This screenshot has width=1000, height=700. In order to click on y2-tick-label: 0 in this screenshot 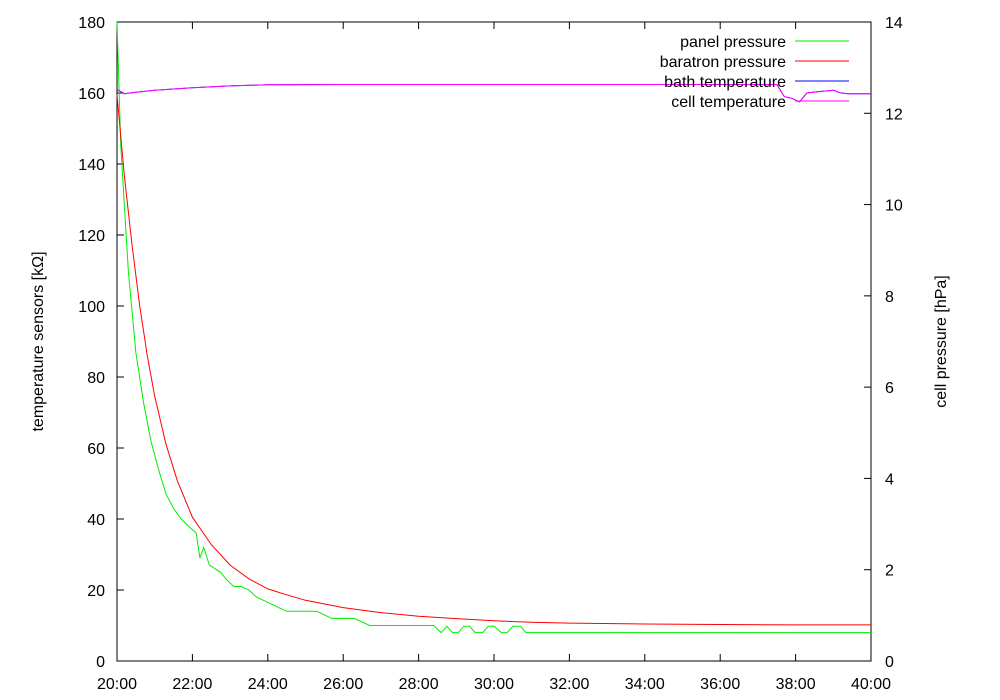, I will do `click(889, 662)`.